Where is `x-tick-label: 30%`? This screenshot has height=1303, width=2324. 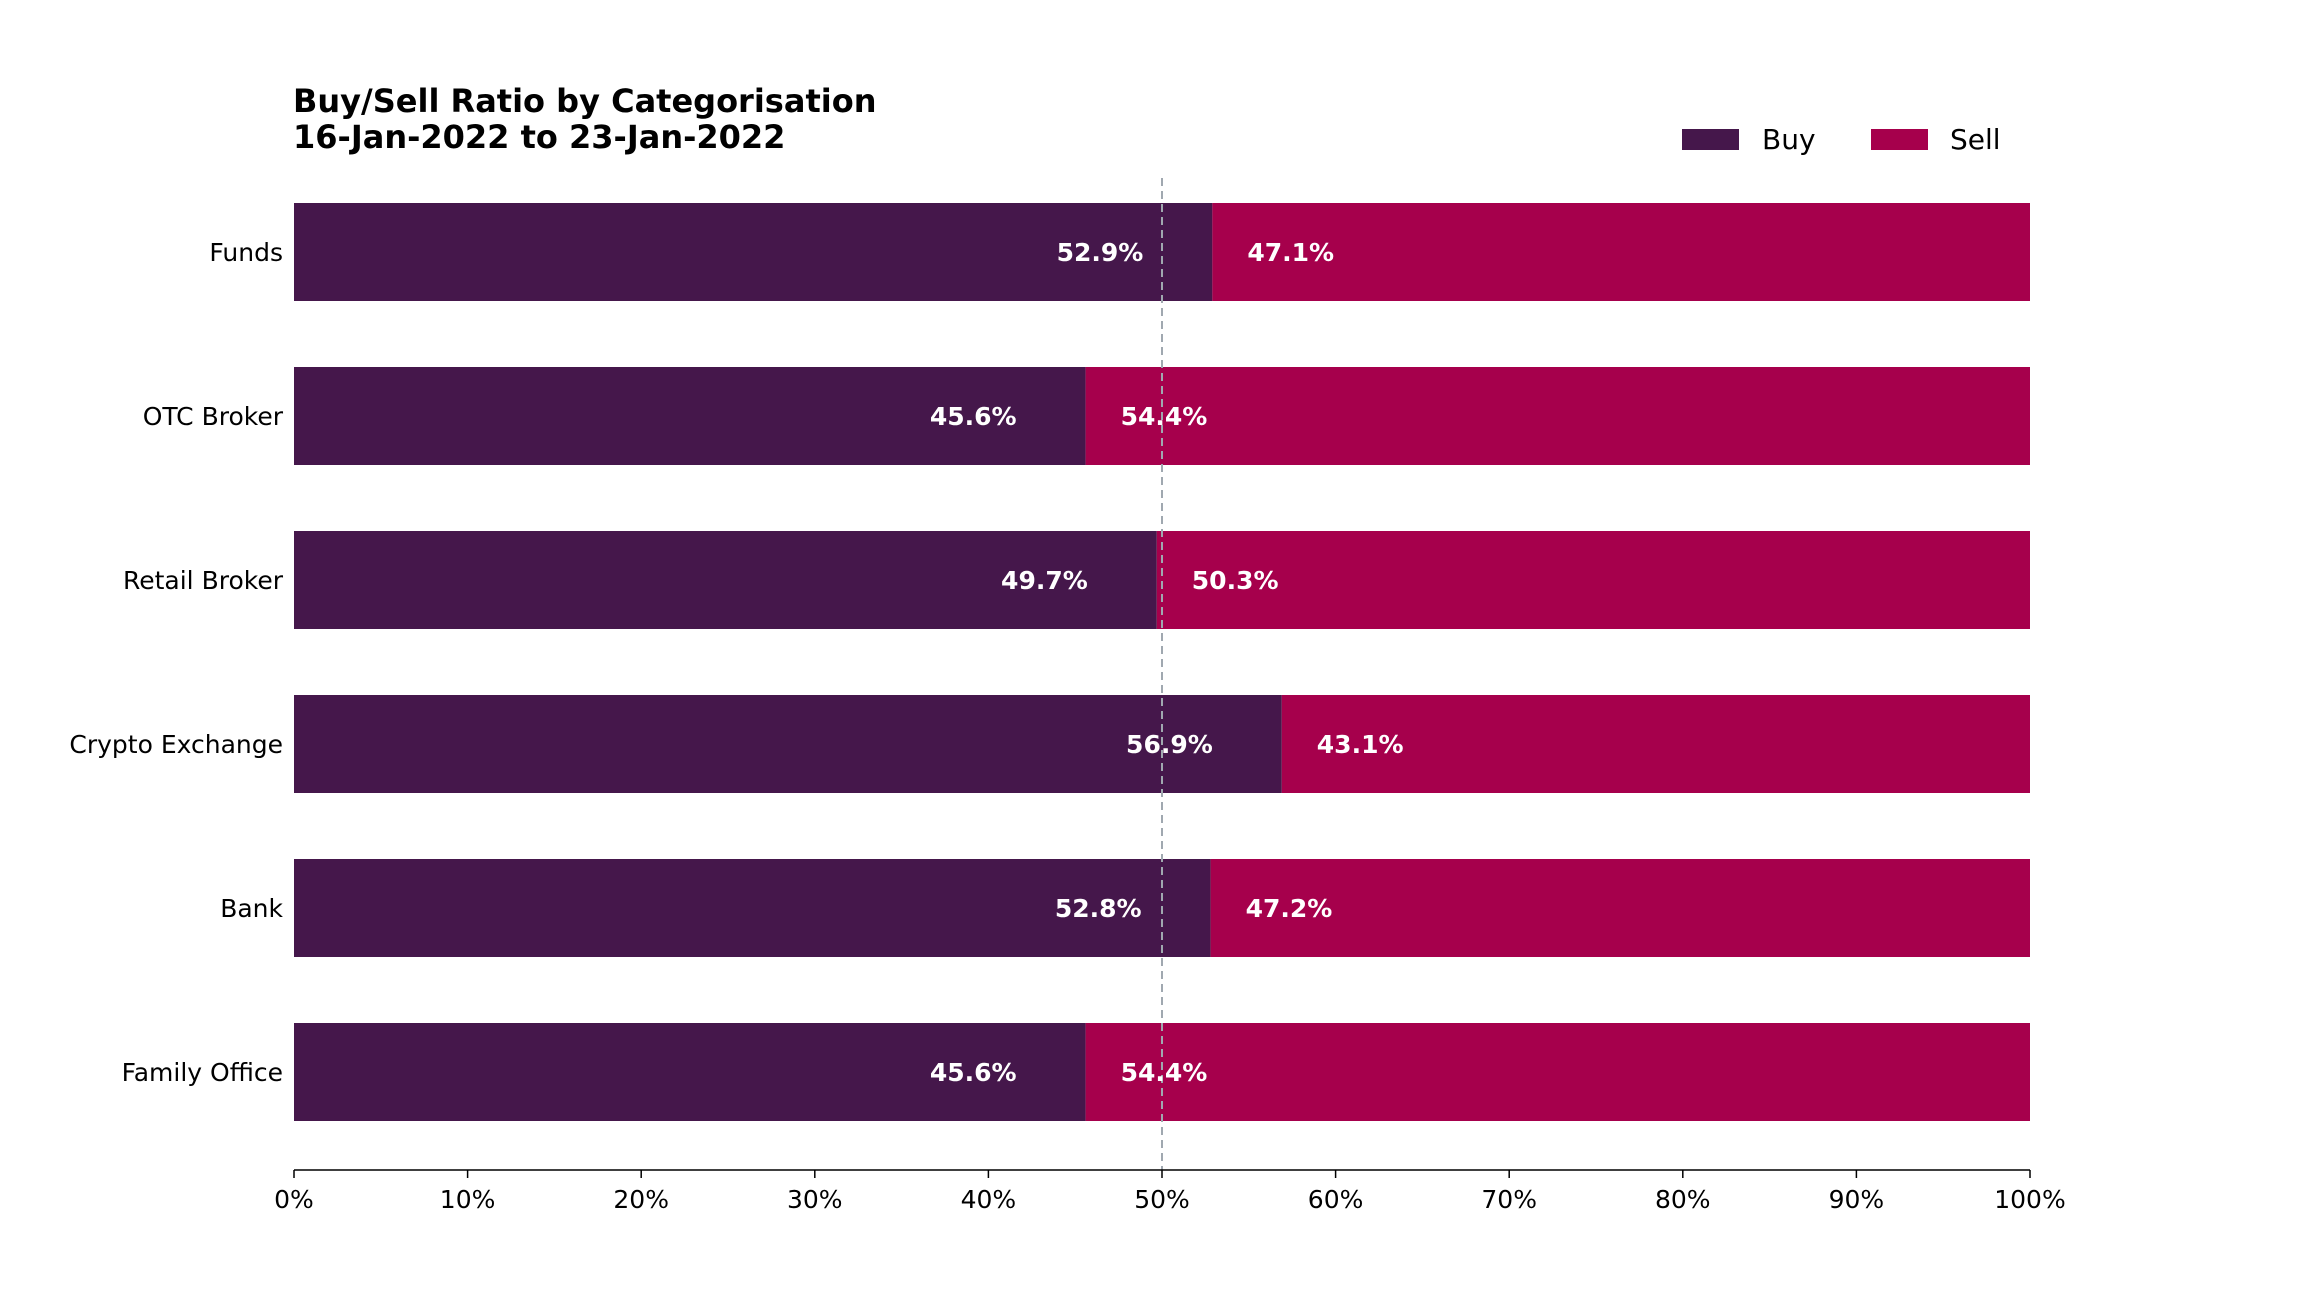 x-tick-label: 30% is located at coordinates (815, 1199).